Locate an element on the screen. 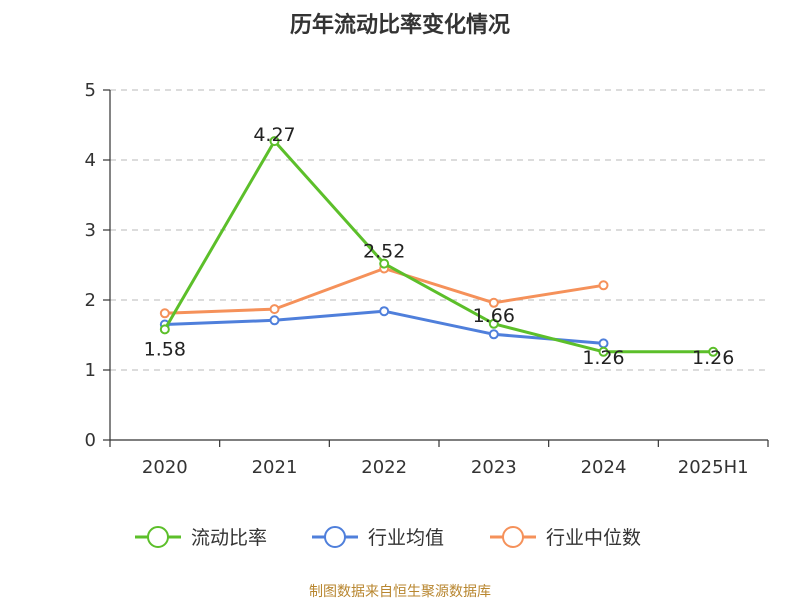 The height and width of the screenshot is (600, 800). x-tick-label: 2023 is located at coordinates (494, 467).